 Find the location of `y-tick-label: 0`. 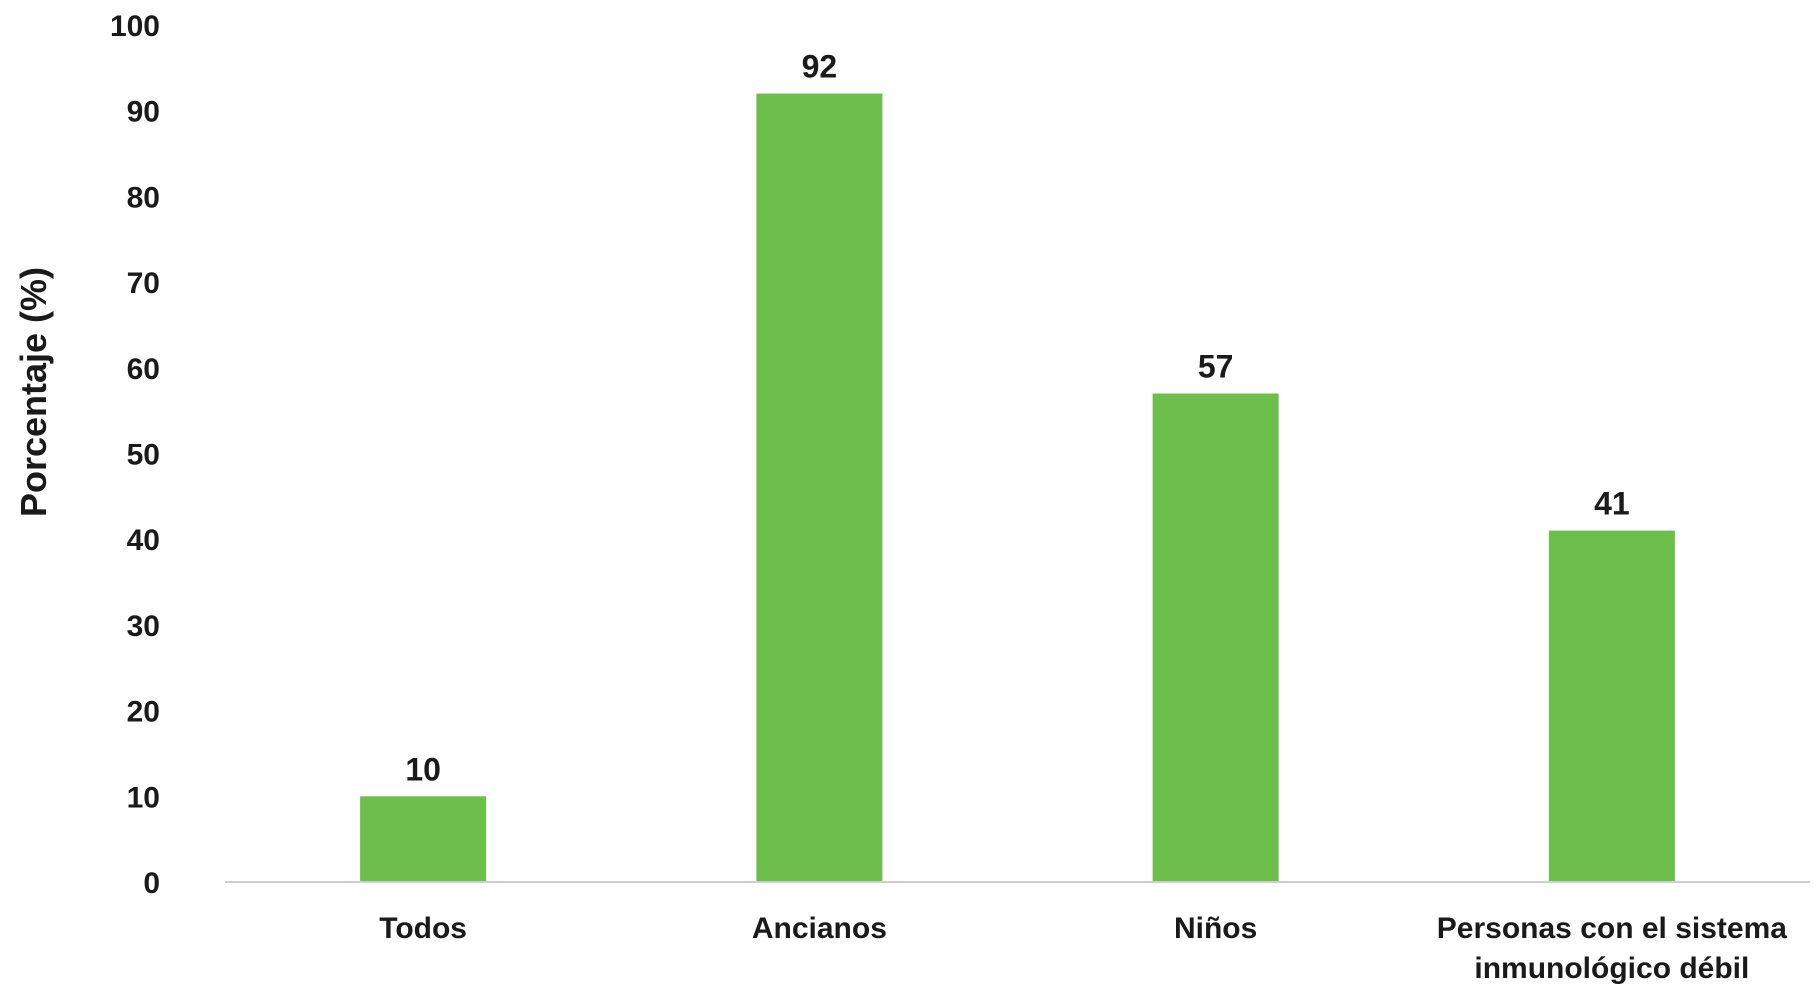

y-tick-label: 0 is located at coordinates (151, 883).